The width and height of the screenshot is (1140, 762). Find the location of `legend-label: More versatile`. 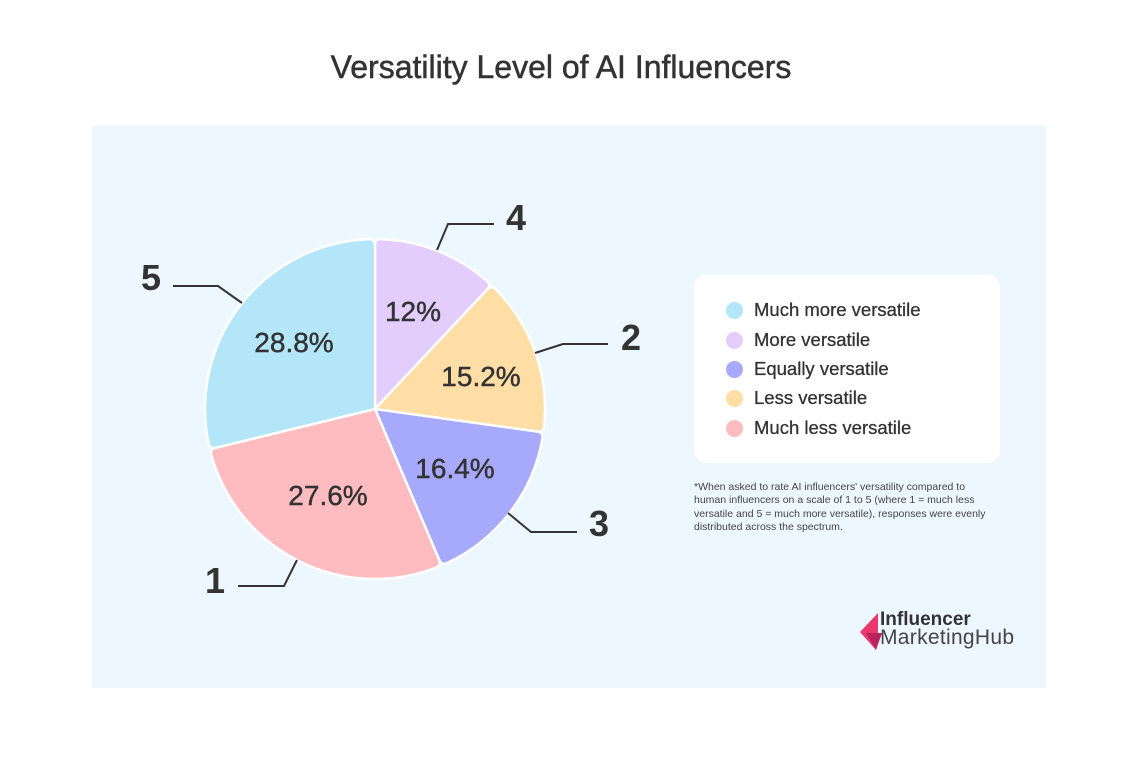

legend-label: More versatile is located at coordinates (812, 339).